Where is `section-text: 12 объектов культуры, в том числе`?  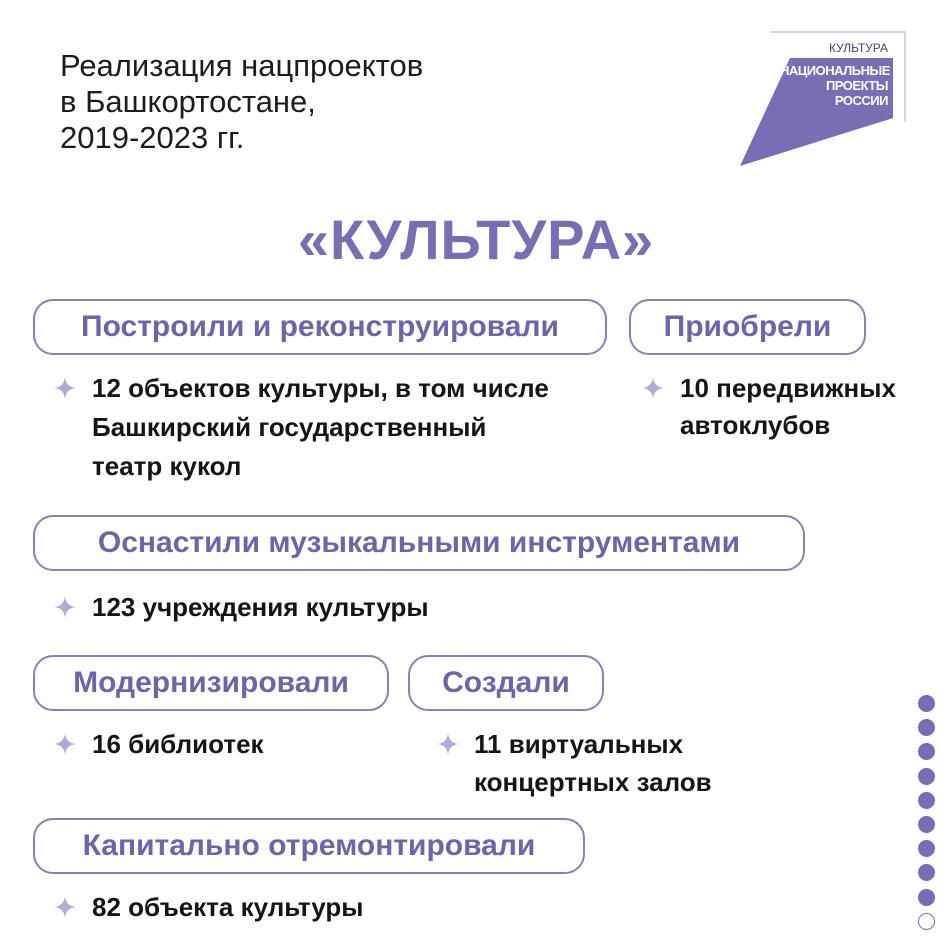
section-text: 12 объектов культуры, в том числе is located at coordinates (320, 388).